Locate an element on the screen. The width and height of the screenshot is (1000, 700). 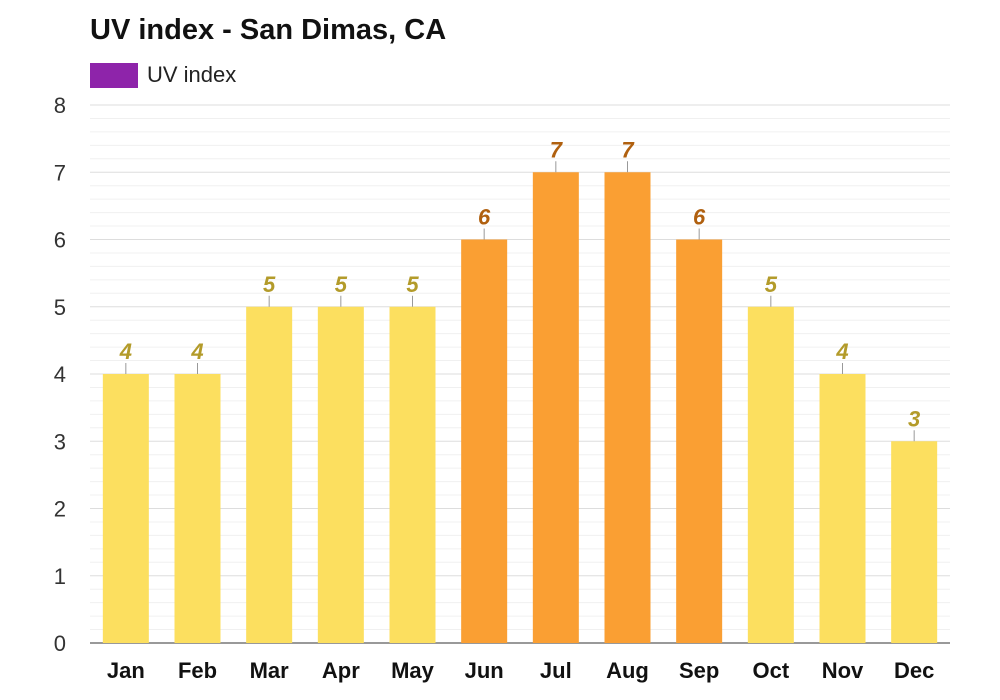
y-tick-label: 3 is located at coordinates (60, 441).